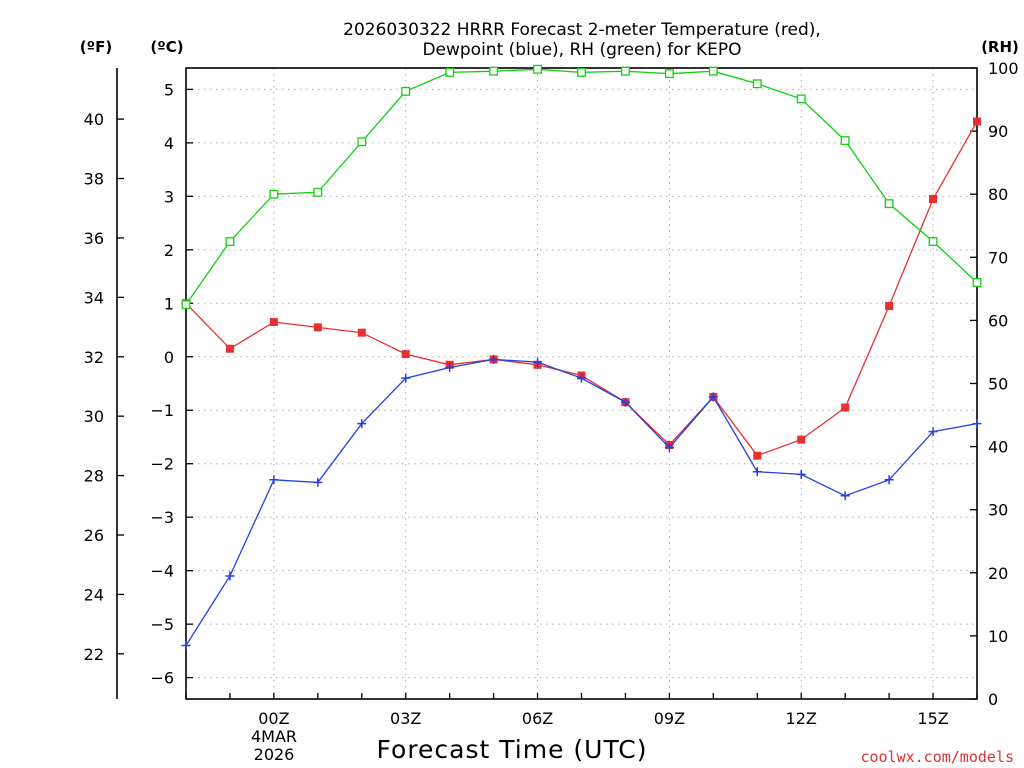 The width and height of the screenshot is (1024, 768). Describe the element at coordinates (169, 89) in the screenshot. I see `celsius-tick-label: 5` at that location.